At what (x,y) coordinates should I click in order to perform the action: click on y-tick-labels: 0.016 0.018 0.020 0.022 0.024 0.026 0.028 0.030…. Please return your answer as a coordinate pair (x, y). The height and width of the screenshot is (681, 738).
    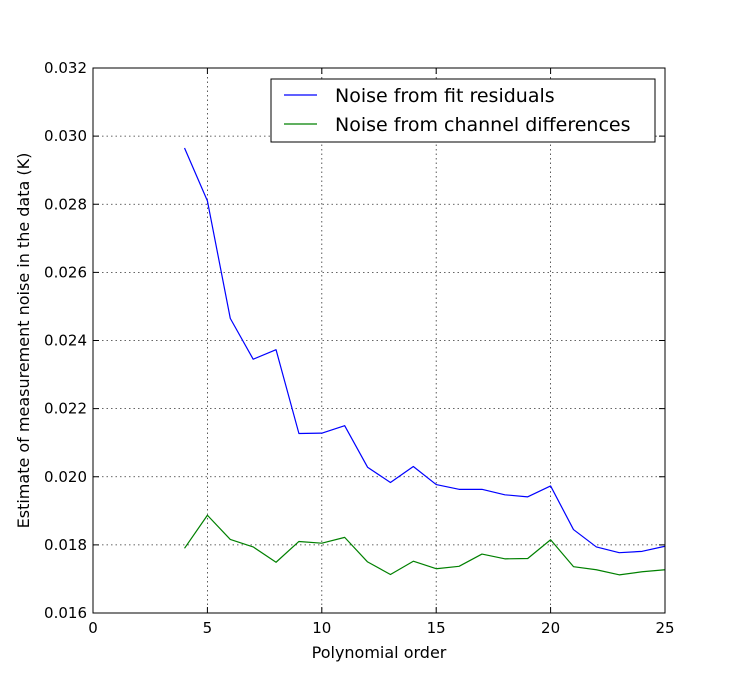
    Looking at the image, I should click on (65, 340).